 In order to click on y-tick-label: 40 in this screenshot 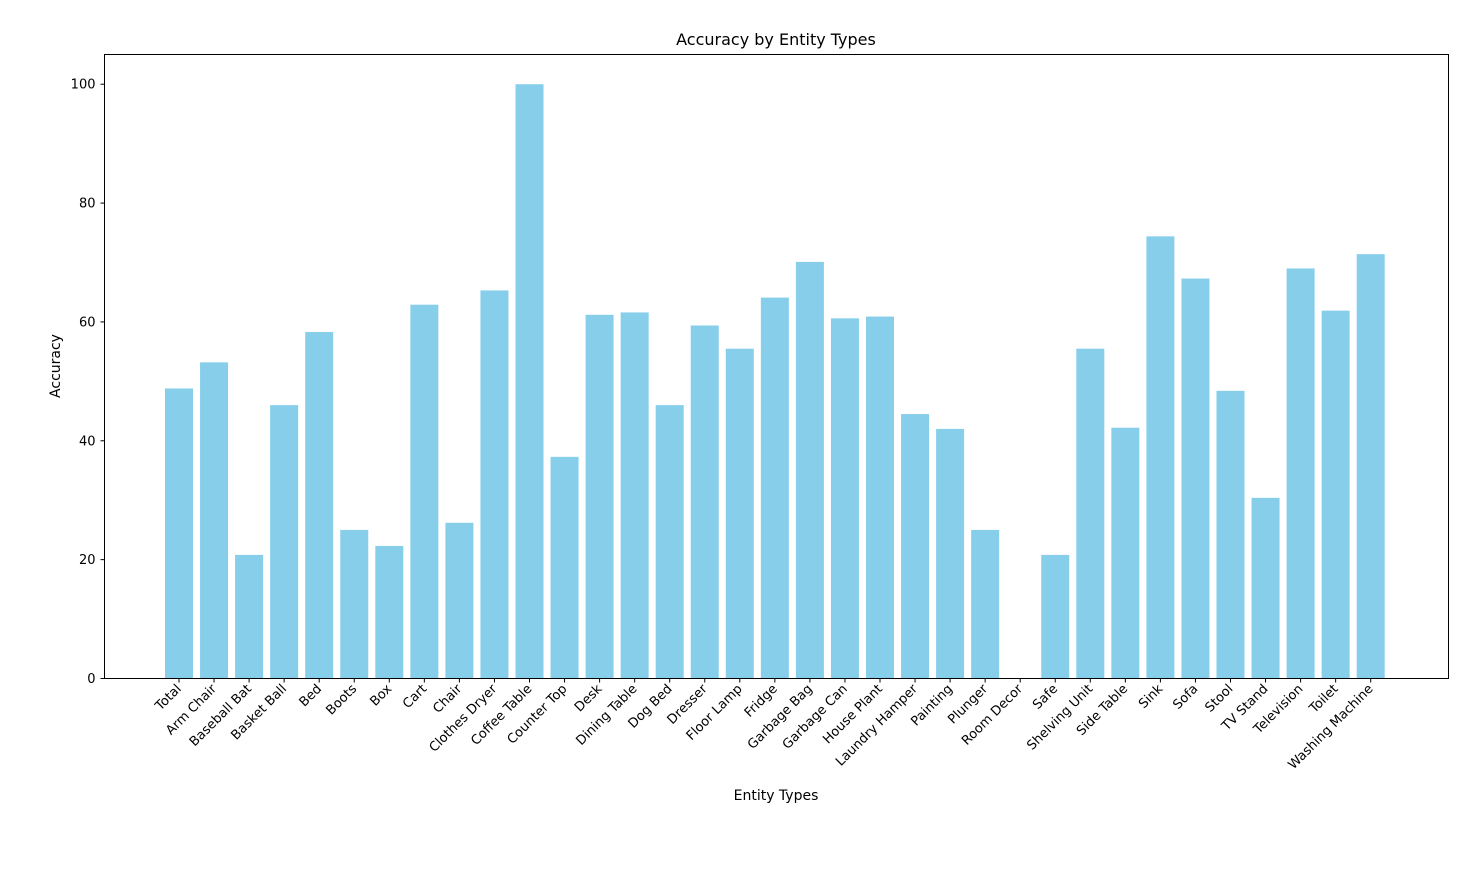, I will do `click(87, 441)`.